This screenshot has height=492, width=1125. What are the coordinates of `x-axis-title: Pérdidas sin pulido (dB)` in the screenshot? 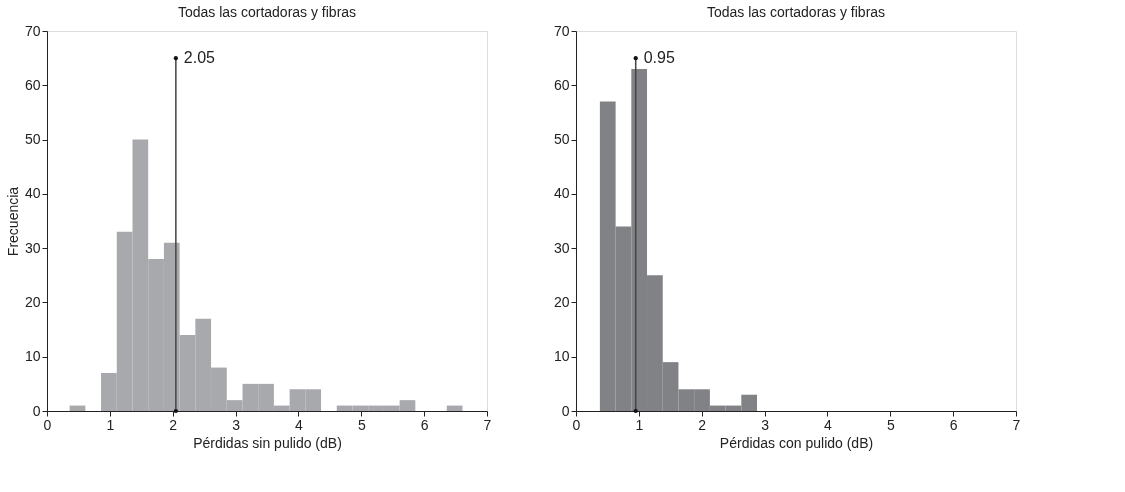 It's located at (267, 442).